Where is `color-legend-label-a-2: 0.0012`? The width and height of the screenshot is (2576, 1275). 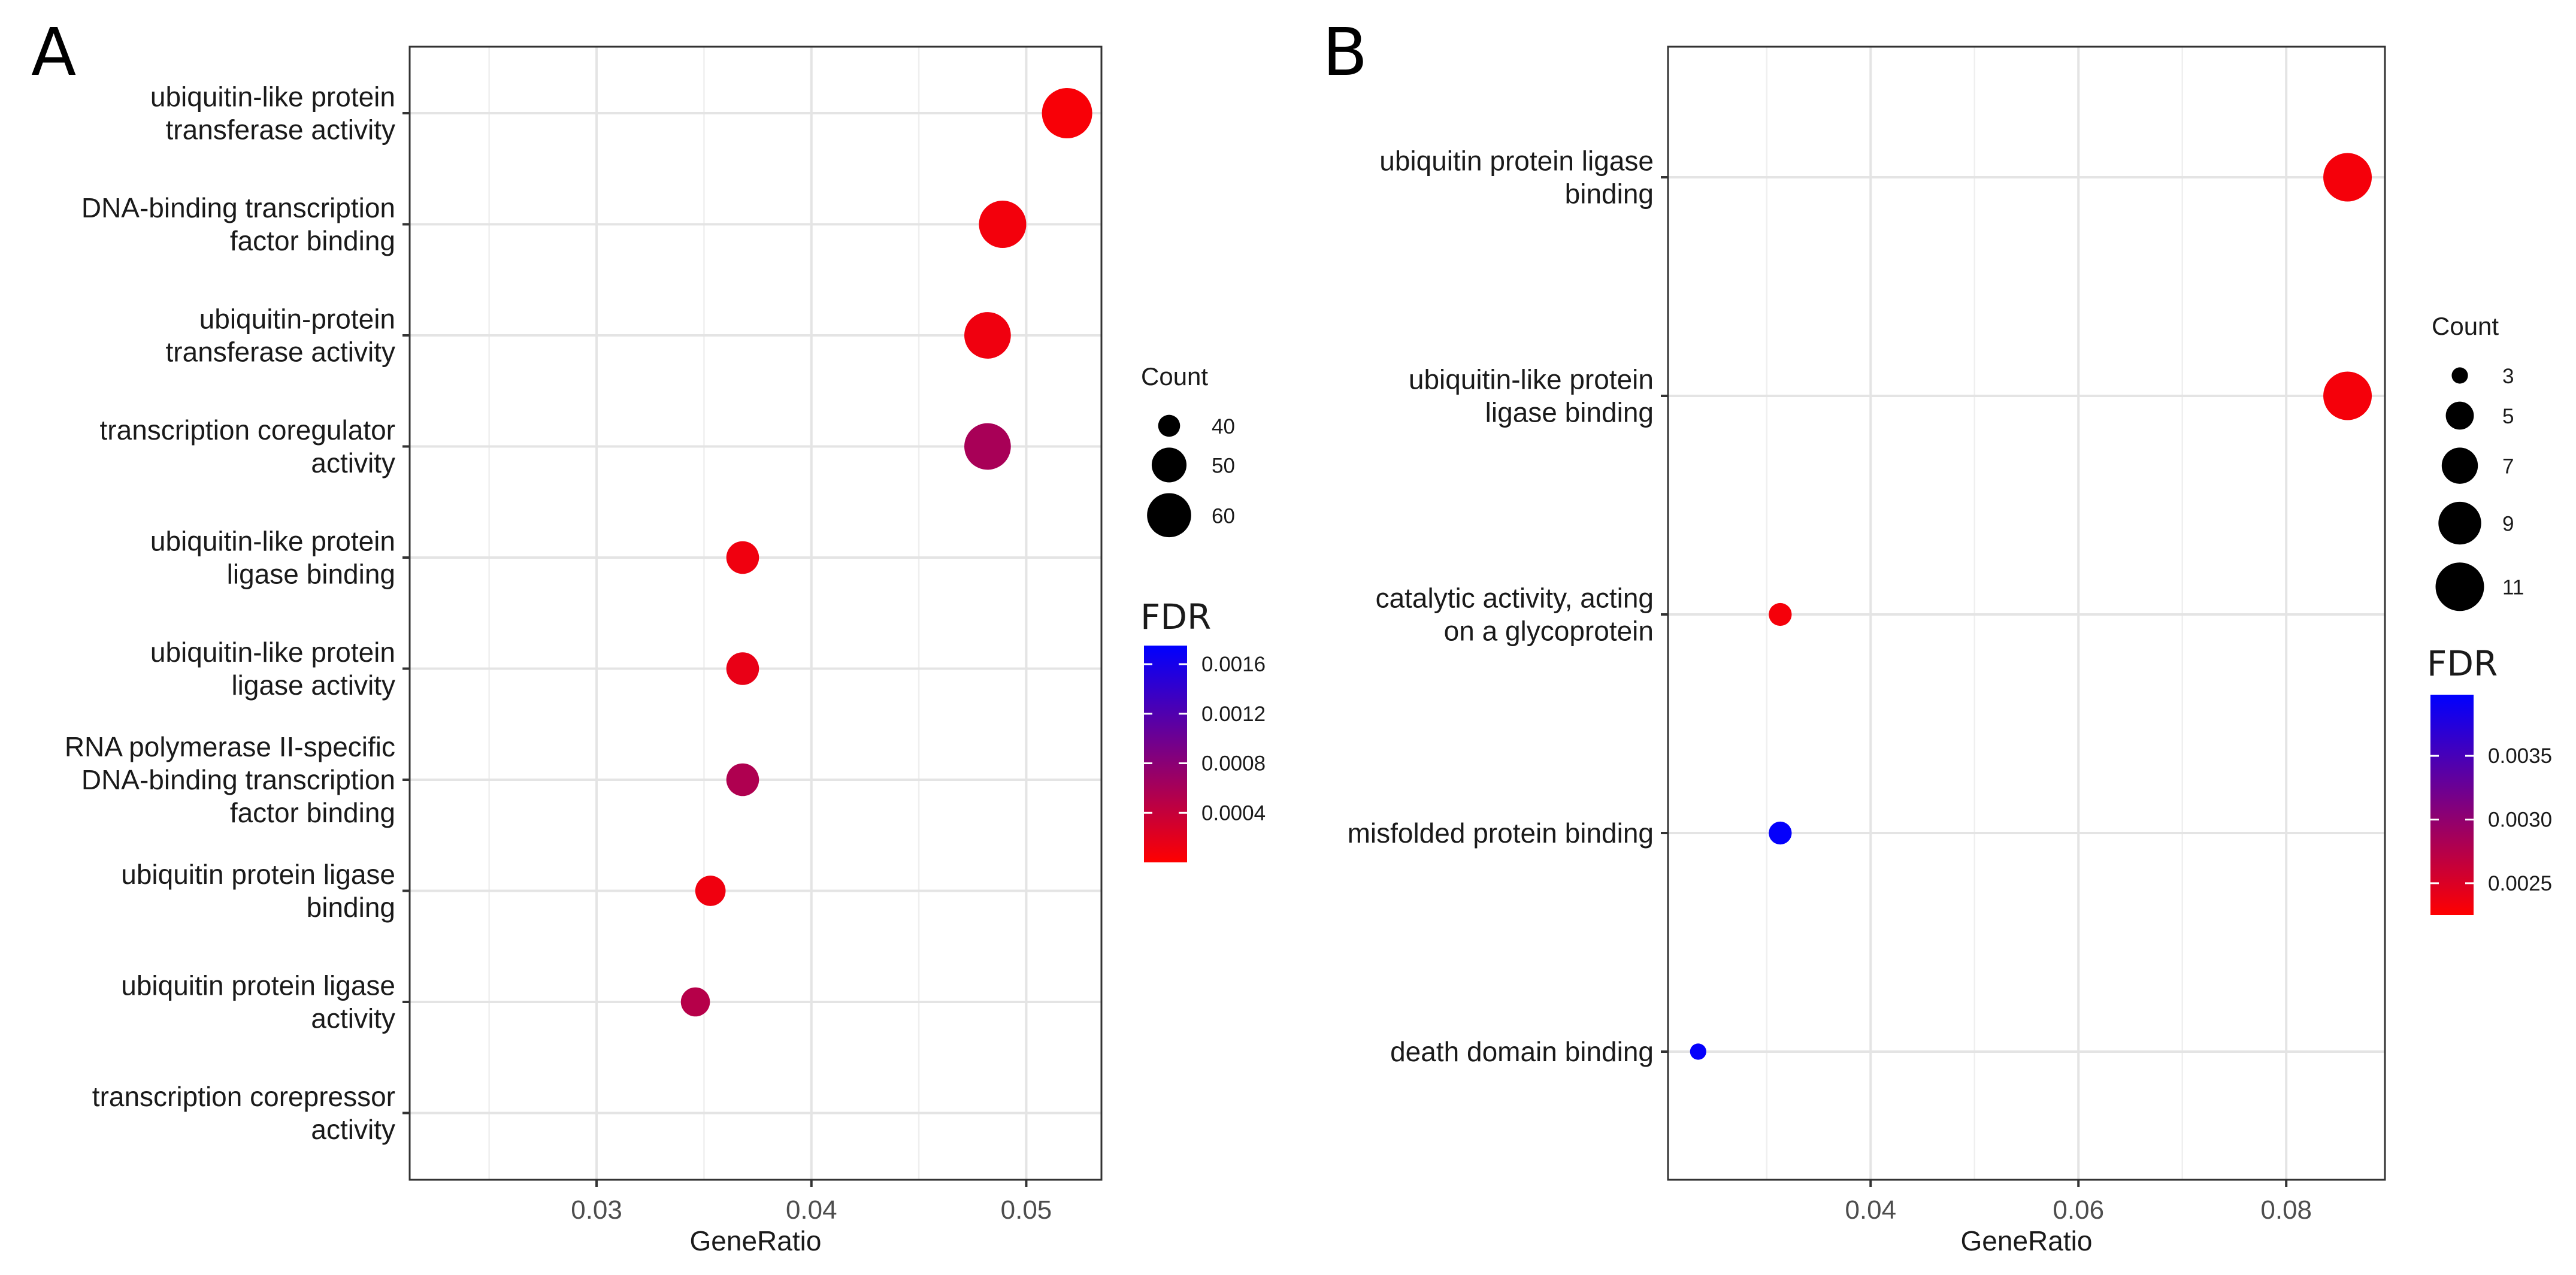 color-legend-label-a-2: 0.0012 is located at coordinates (1233, 714).